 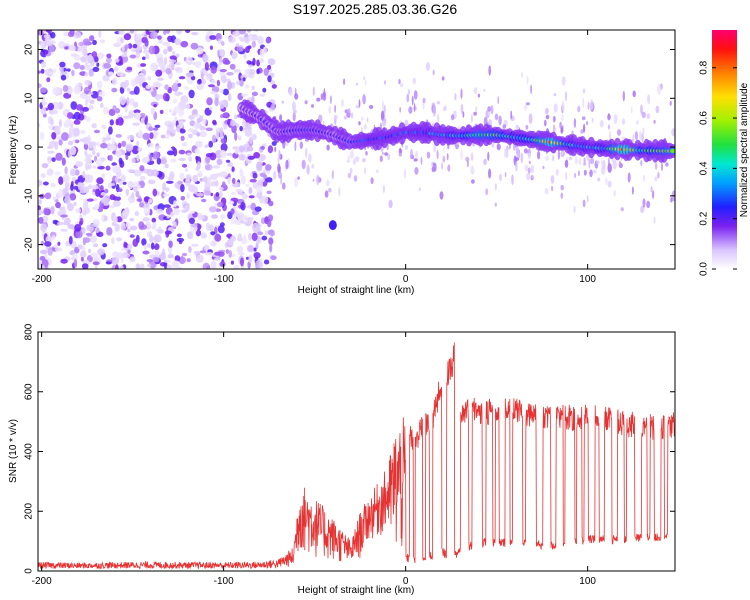 What do you see at coordinates (42, 581) in the screenshot?
I see `x-tick-label: -200` at bounding box center [42, 581].